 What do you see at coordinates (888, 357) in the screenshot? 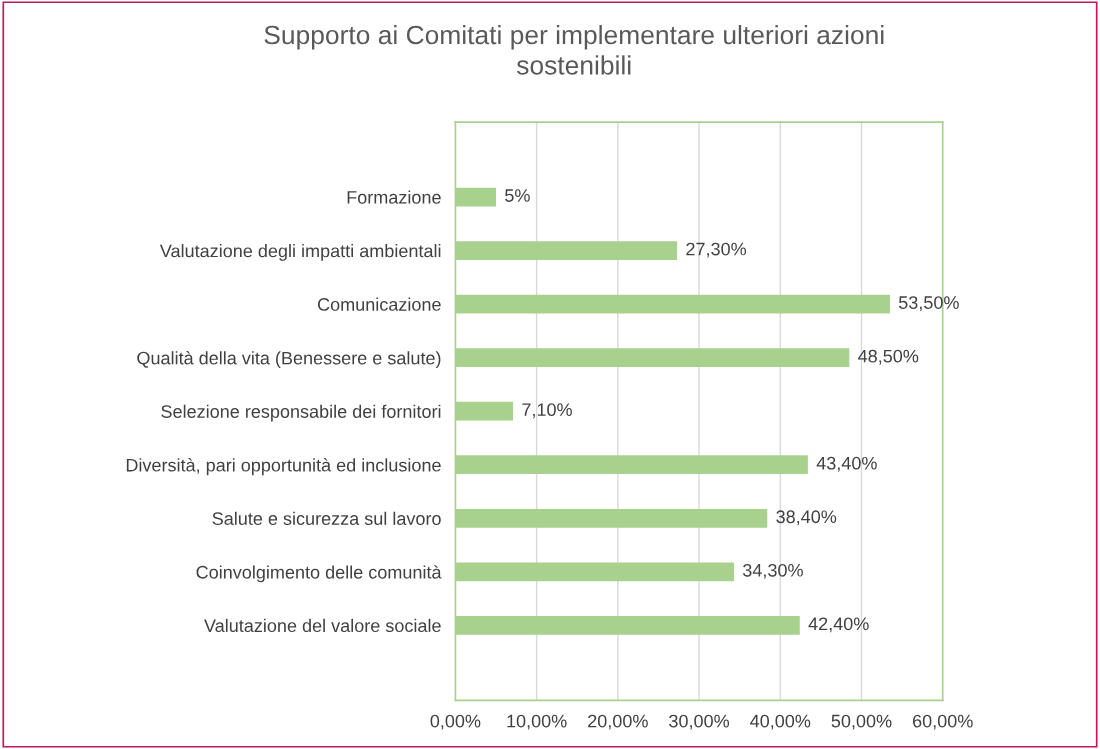
I see `data-label: 48,50%` at bounding box center [888, 357].